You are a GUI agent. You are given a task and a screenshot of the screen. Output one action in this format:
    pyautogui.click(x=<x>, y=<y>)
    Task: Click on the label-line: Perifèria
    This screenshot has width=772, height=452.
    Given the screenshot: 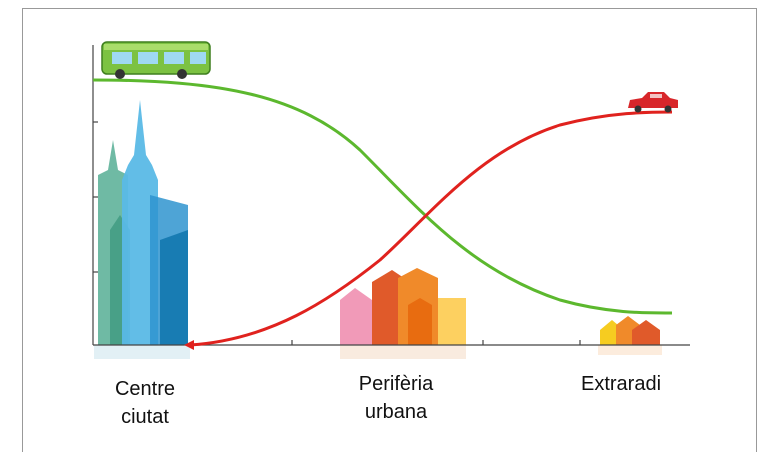 What is the action you would take?
    pyautogui.click(x=396, y=384)
    